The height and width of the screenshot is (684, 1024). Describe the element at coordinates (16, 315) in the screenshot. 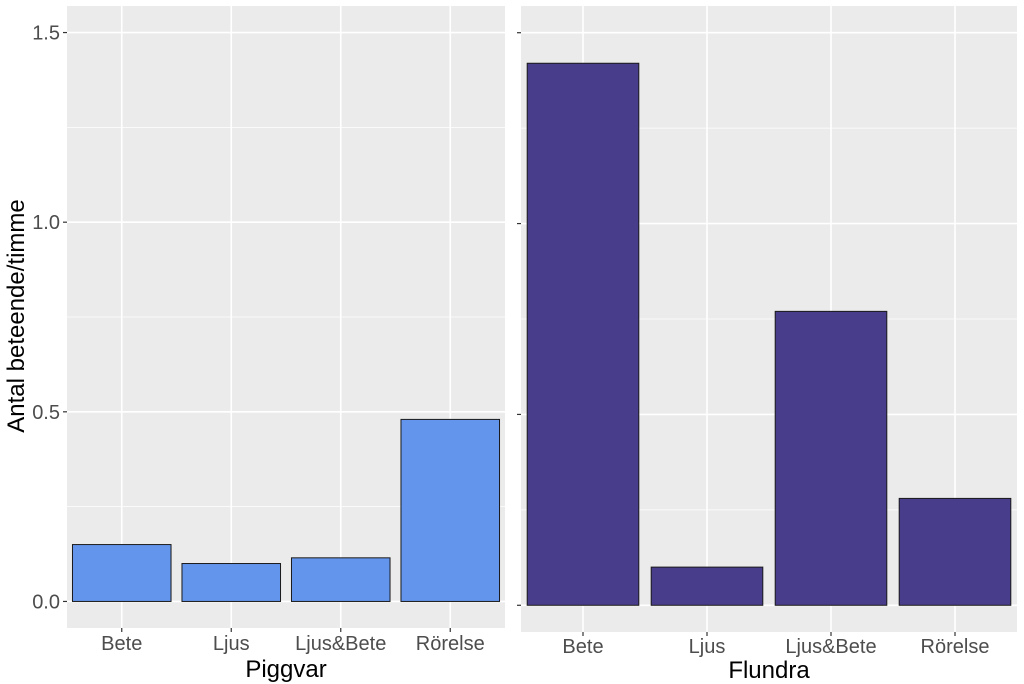

I see `y-axis-title: Antal beteende/timme` at that location.